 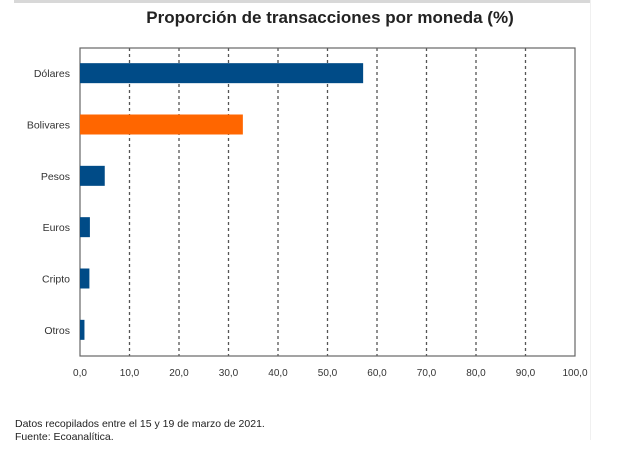 What do you see at coordinates (56, 280) in the screenshot?
I see `category-label: Cripto` at bounding box center [56, 280].